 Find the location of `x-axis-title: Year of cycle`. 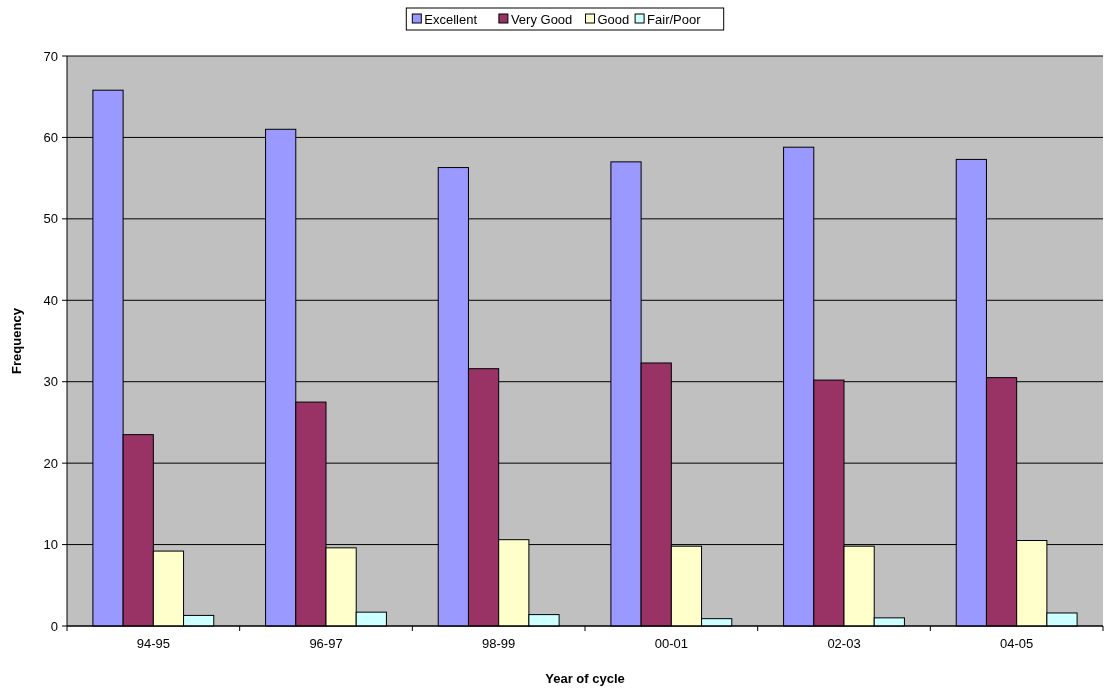

x-axis-title: Year of cycle is located at coordinates (585, 678).